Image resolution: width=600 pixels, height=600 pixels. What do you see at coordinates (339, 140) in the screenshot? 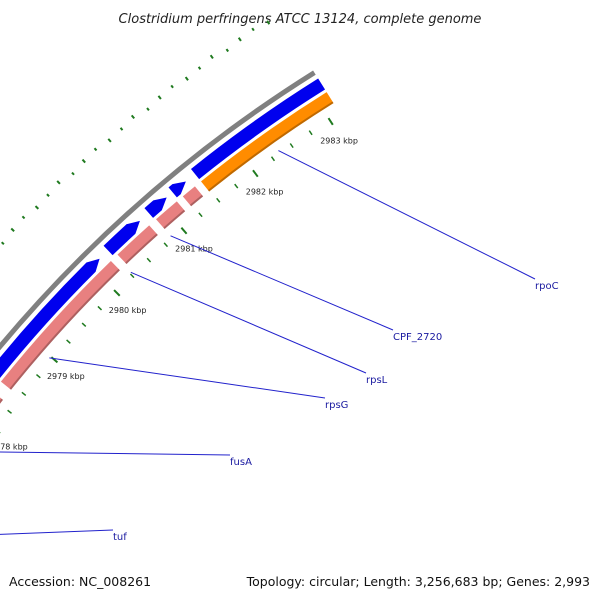
I see `kbp-label: 2983 kbp` at bounding box center [339, 140].